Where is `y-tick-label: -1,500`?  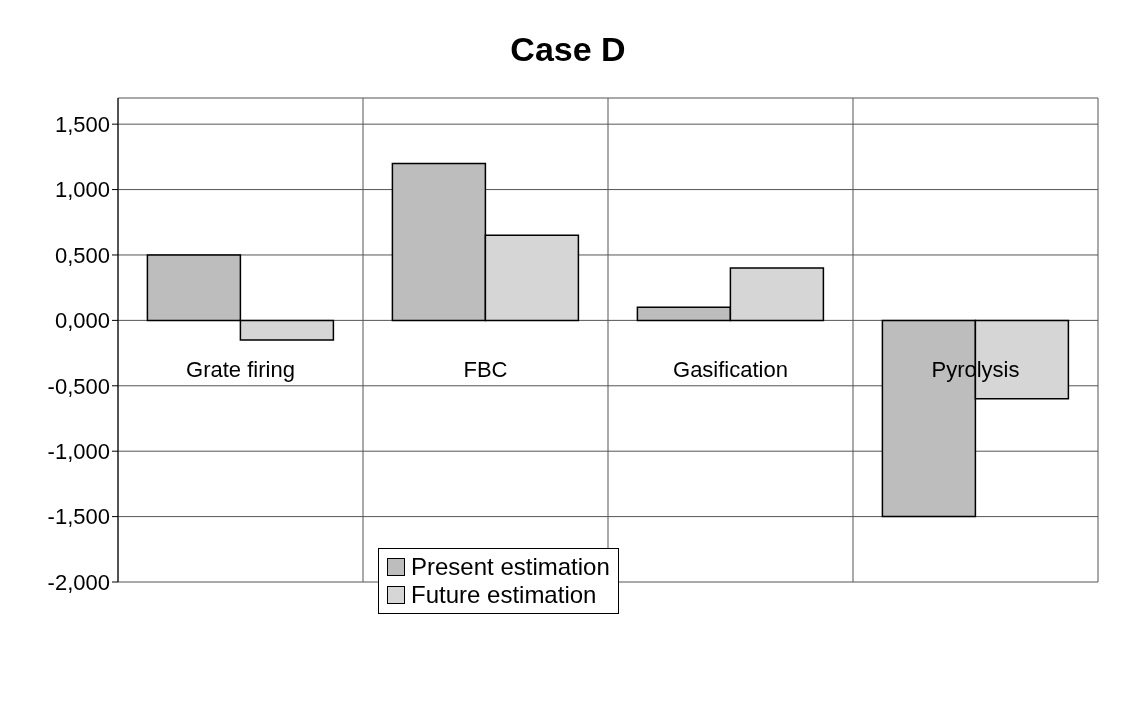 y-tick-label: -1,500 is located at coordinates (78, 517).